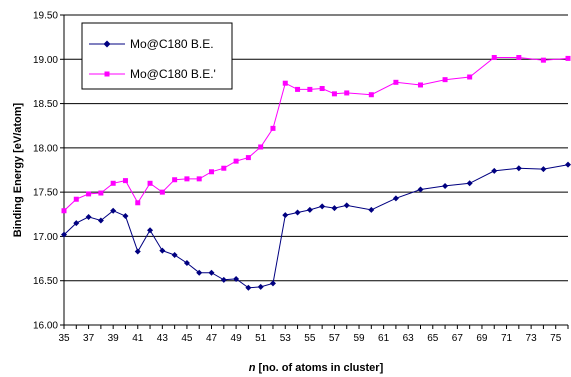 The height and width of the screenshot is (377, 571). What do you see at coordinates (45, 16) in the screenshot?
I see `y-tick-label: 19.50` at bounding box center [45, 16].